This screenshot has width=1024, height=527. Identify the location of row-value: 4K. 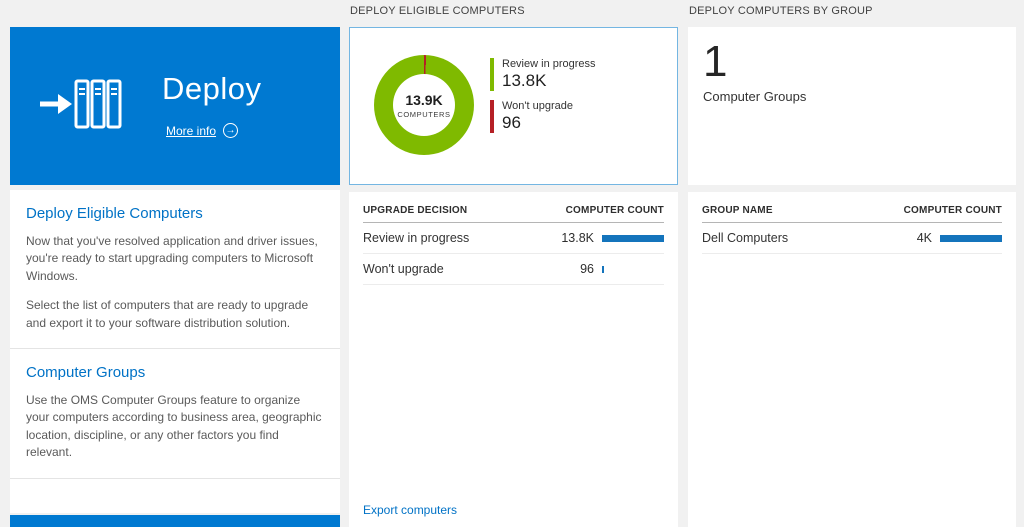
(924, 238).